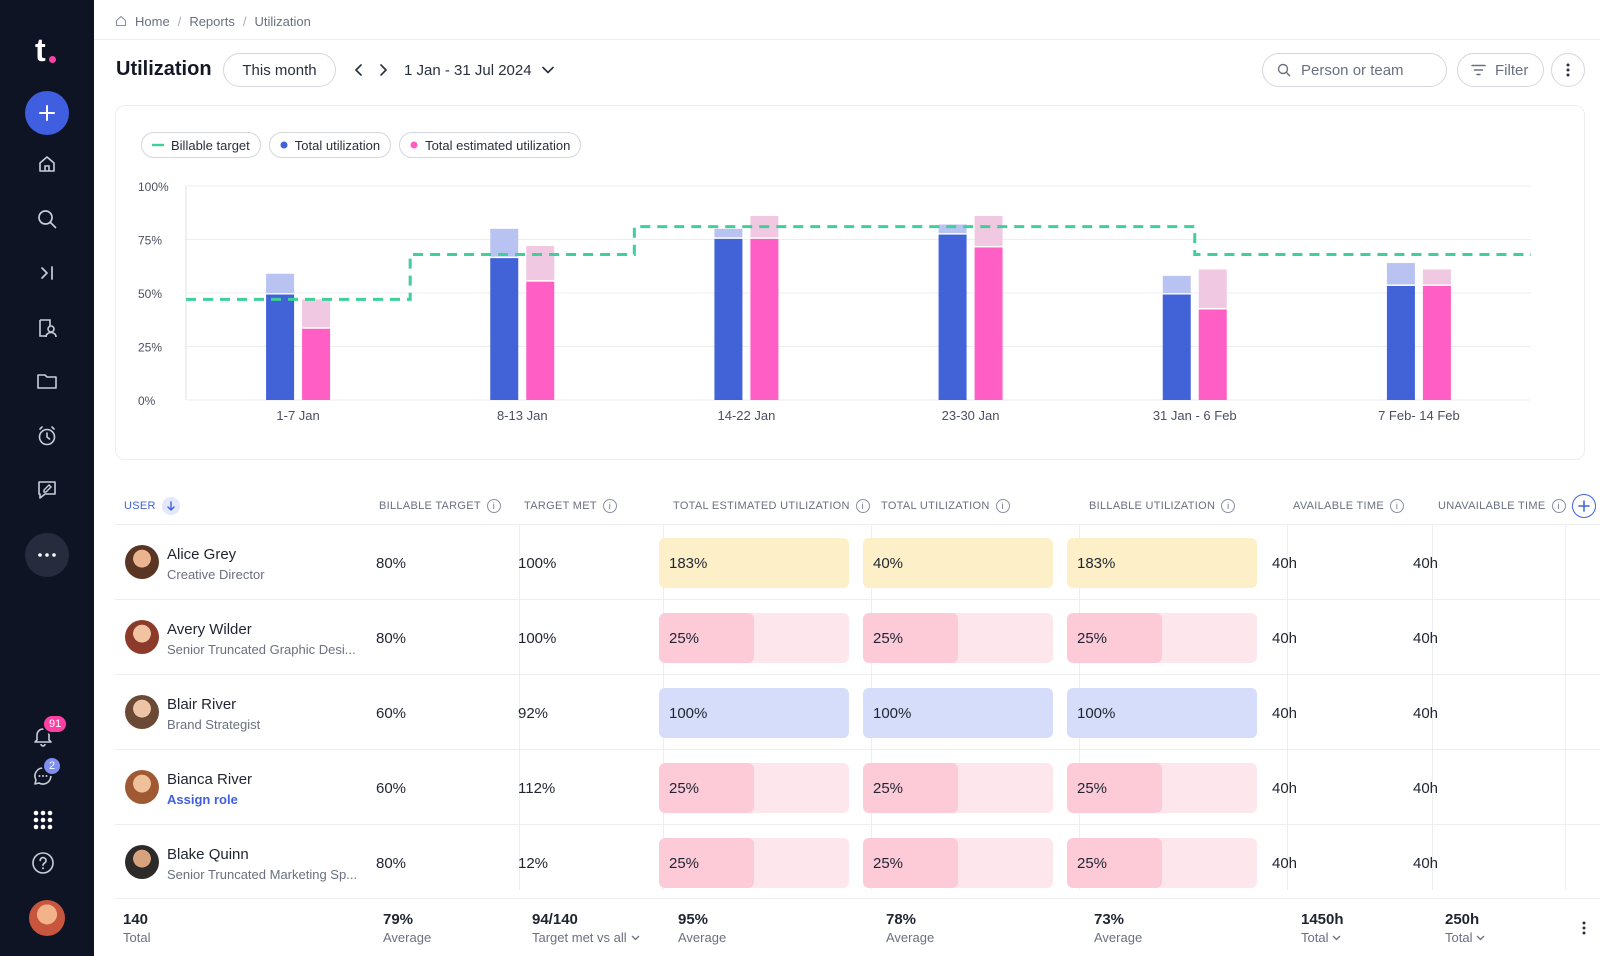  I want to click on home-icon, so click(47, 164).